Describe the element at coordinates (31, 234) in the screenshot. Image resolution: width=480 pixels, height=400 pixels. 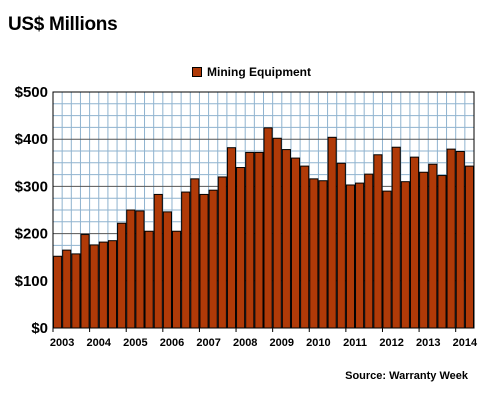
I see `y-tick-label: $200` at that location.